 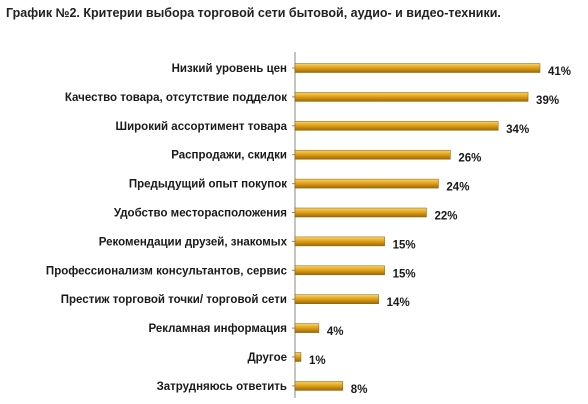 What do you see at coordinates (469, 159) in the screenshot?
I see `data-label: 26%` at bounding box center [469, 159].